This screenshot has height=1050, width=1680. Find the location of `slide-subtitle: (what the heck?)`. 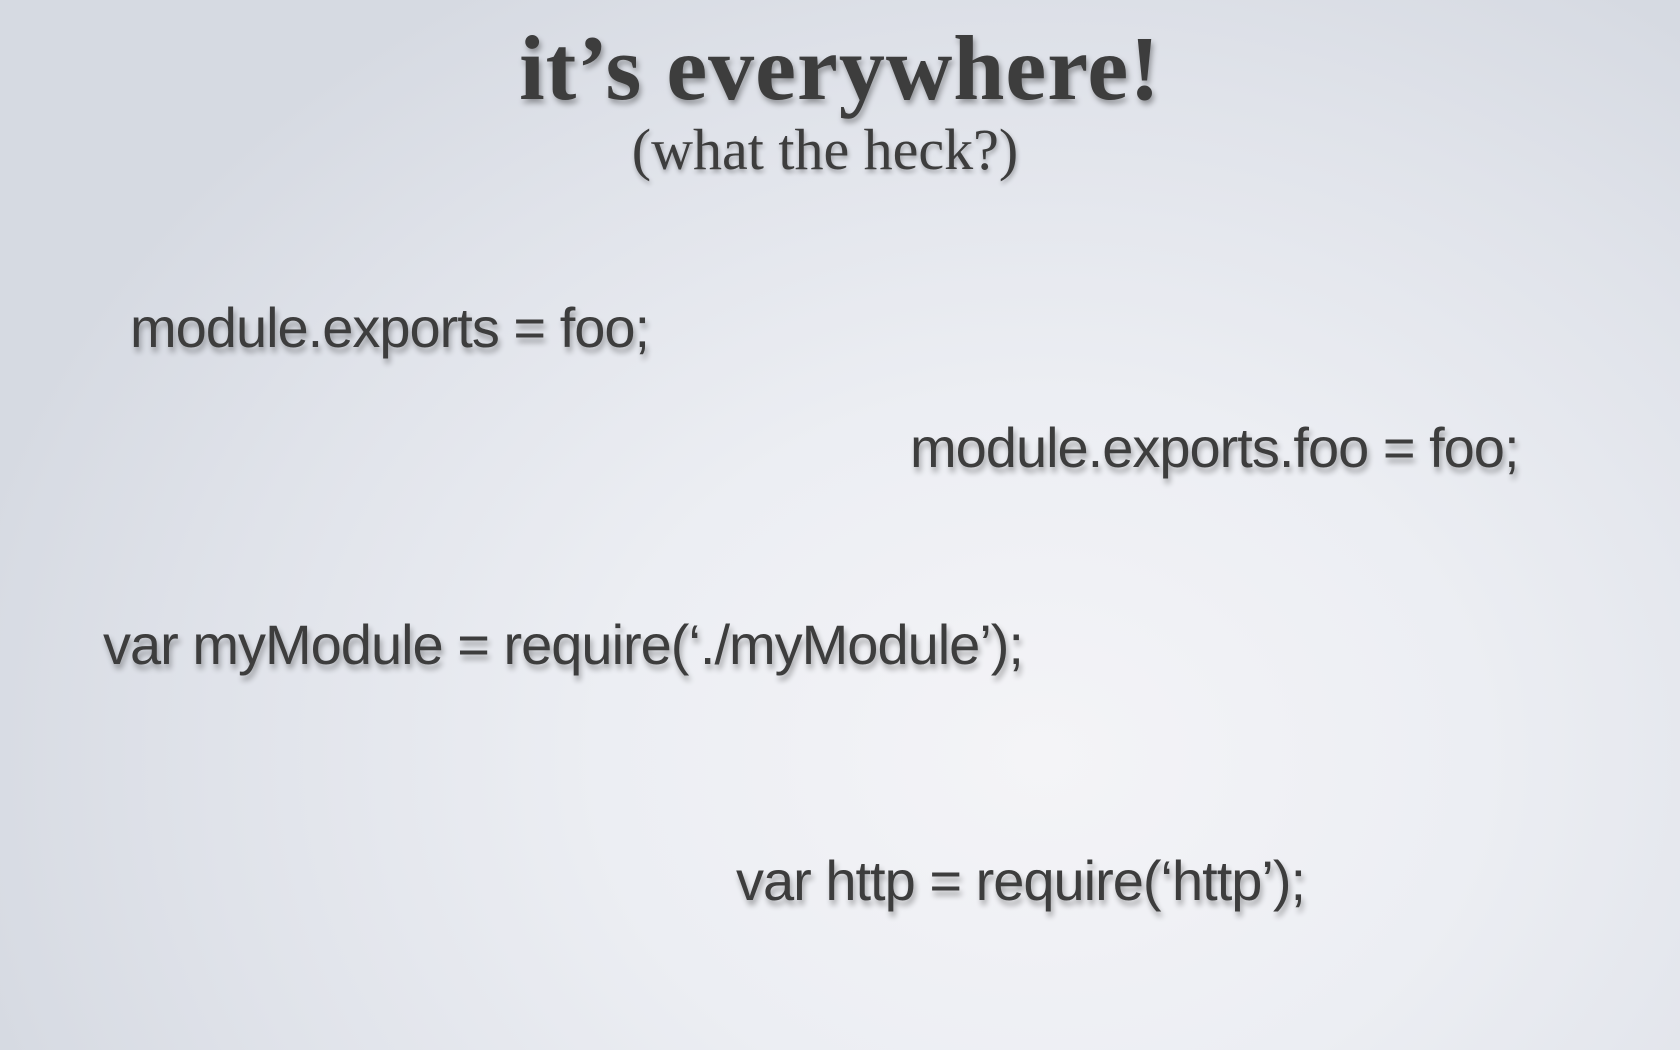

slide-subtitle: (what the heck?) is located at coordinates (825, 149).